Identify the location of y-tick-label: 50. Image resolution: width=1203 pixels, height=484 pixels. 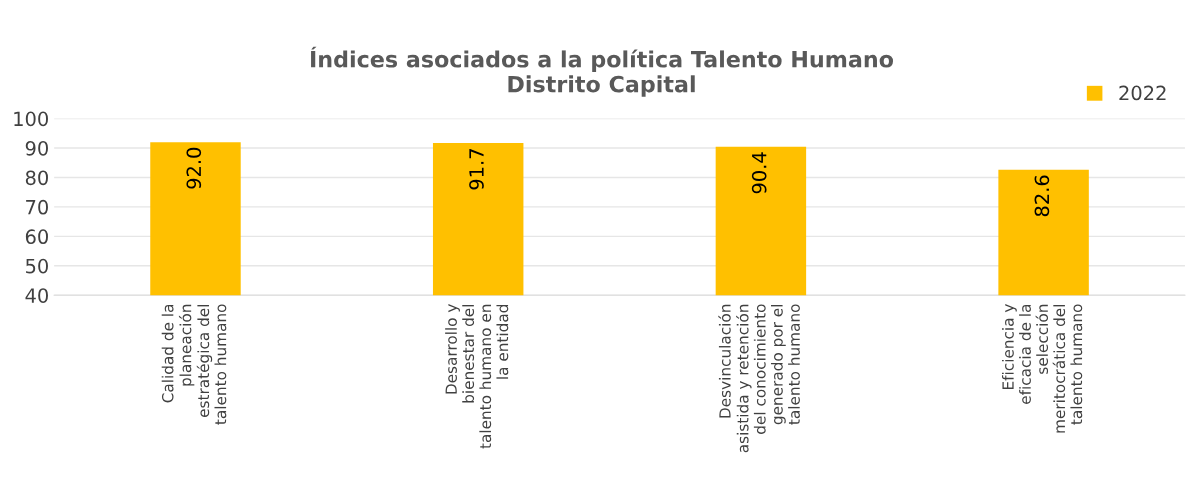
(37, 266).